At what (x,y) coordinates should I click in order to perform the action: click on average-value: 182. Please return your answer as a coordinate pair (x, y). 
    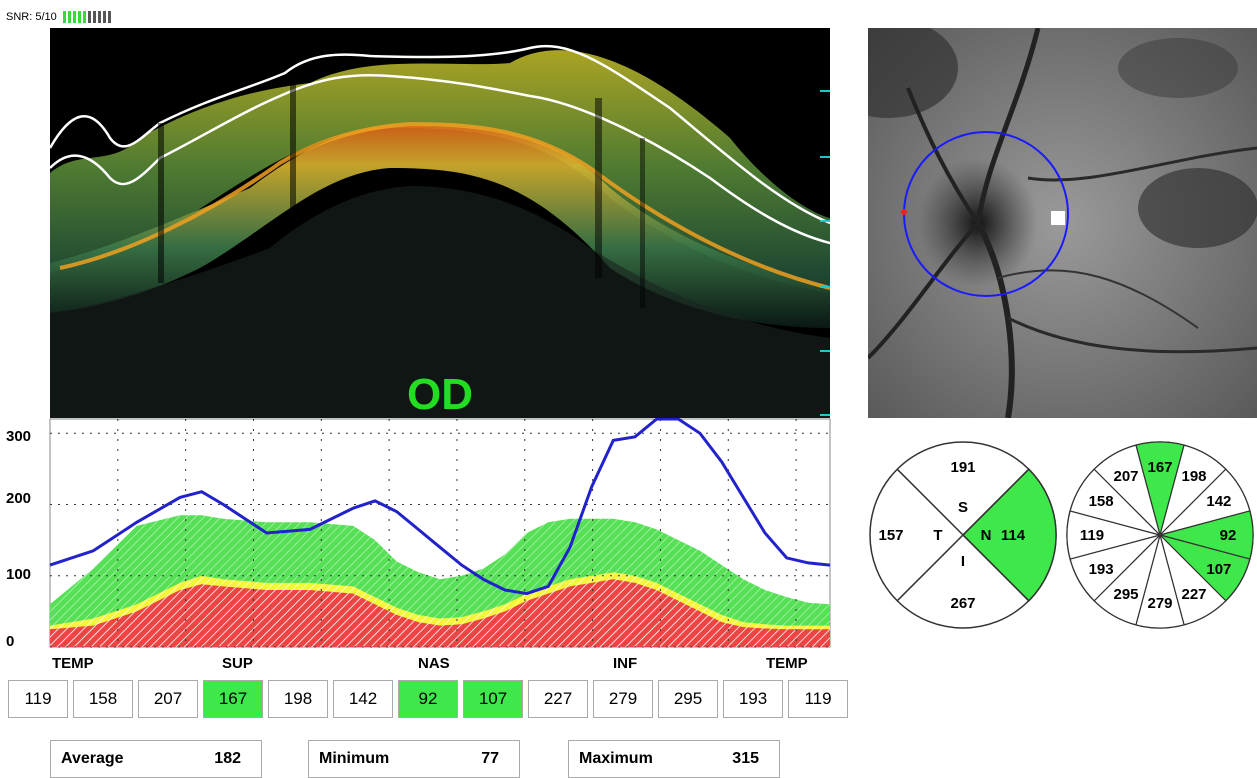
    Looking at the image, I should click on (227, 758).